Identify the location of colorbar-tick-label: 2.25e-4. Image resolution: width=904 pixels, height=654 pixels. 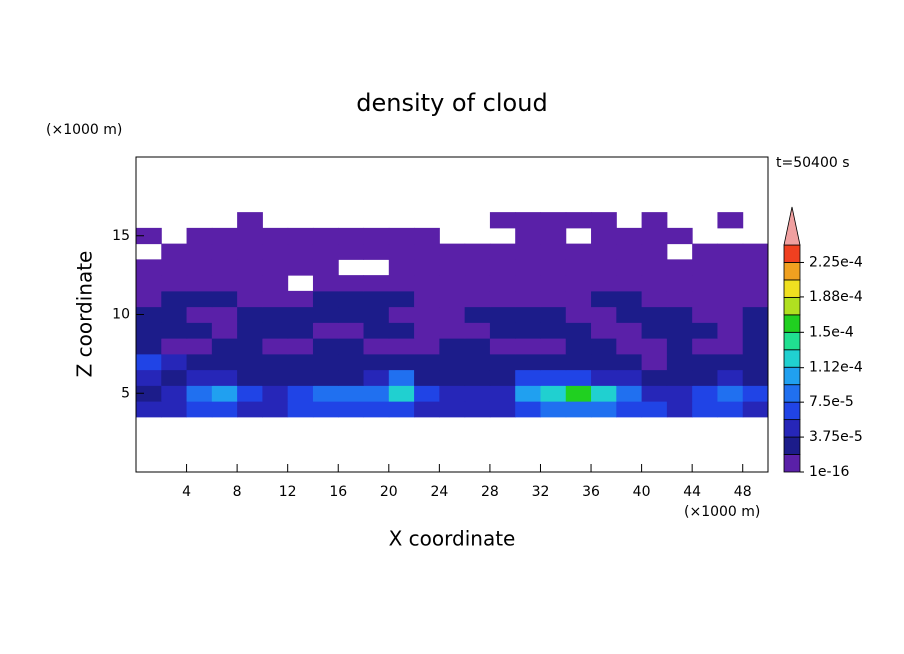
(836, 262).